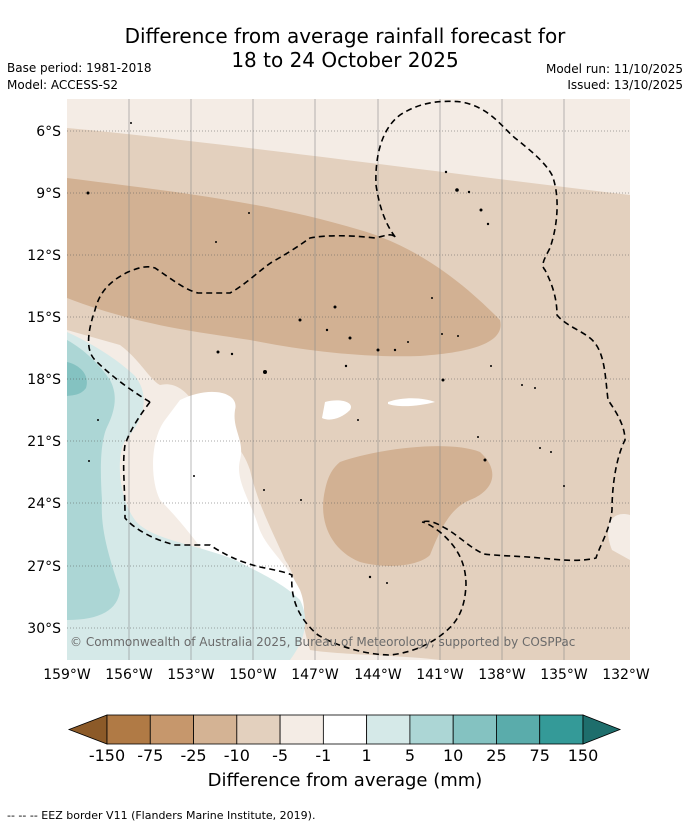  I want to click on lat-label: 12°S, so click(44, 256).